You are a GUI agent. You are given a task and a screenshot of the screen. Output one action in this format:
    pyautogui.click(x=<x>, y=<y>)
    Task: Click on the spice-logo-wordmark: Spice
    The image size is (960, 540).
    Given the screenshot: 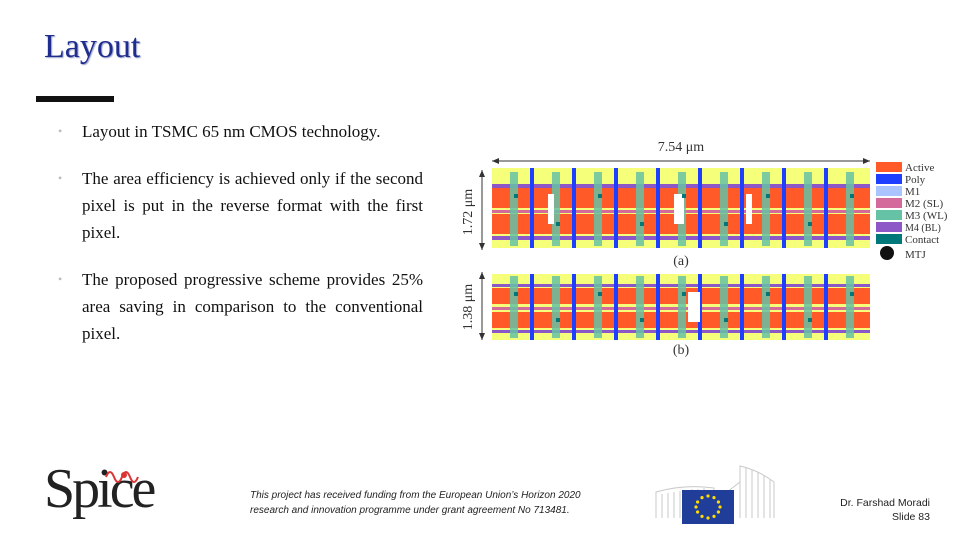 What is the action you would take?
    pyautogui.click(x=99, y=489)
    